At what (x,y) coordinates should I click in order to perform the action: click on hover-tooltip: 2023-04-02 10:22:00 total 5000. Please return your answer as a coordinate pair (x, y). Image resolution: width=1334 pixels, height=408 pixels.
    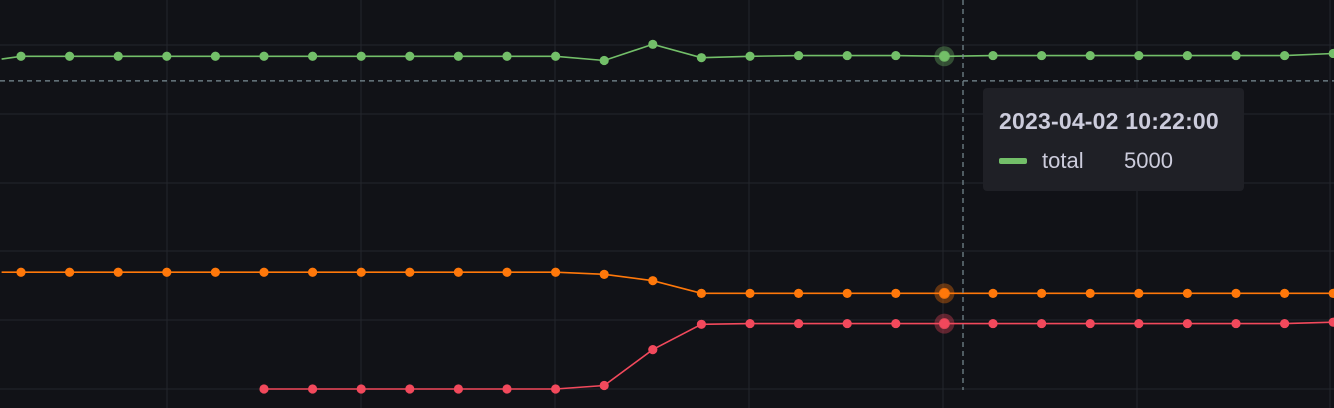
    Looking at the image, I should click on (1113, 139).